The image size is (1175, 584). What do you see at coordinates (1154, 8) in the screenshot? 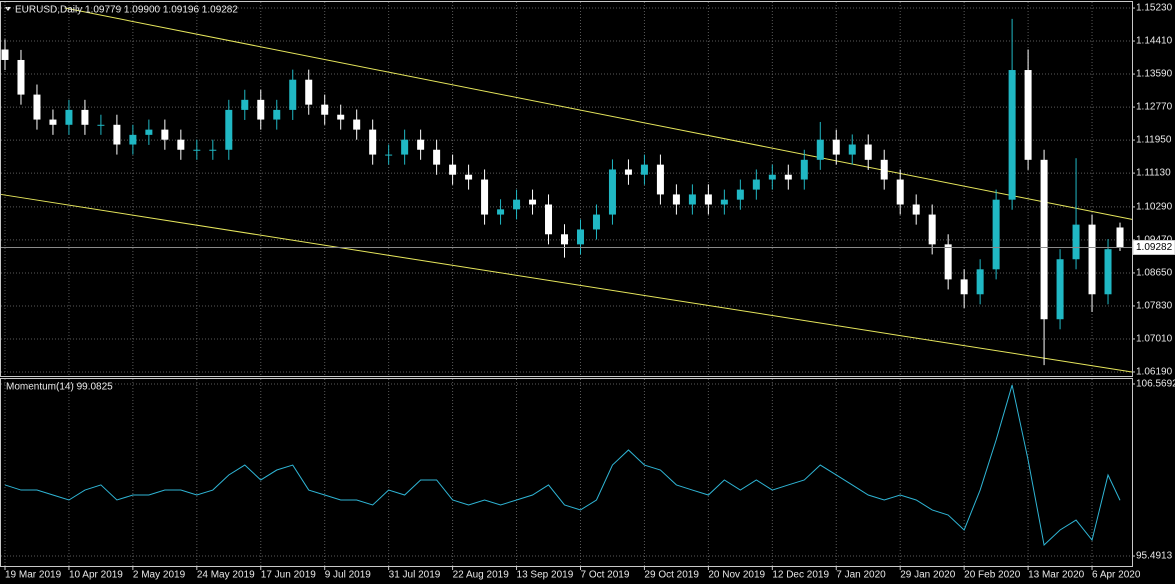
I see `y-tick-label: 1.15230` at bounding box center [1154, 8].